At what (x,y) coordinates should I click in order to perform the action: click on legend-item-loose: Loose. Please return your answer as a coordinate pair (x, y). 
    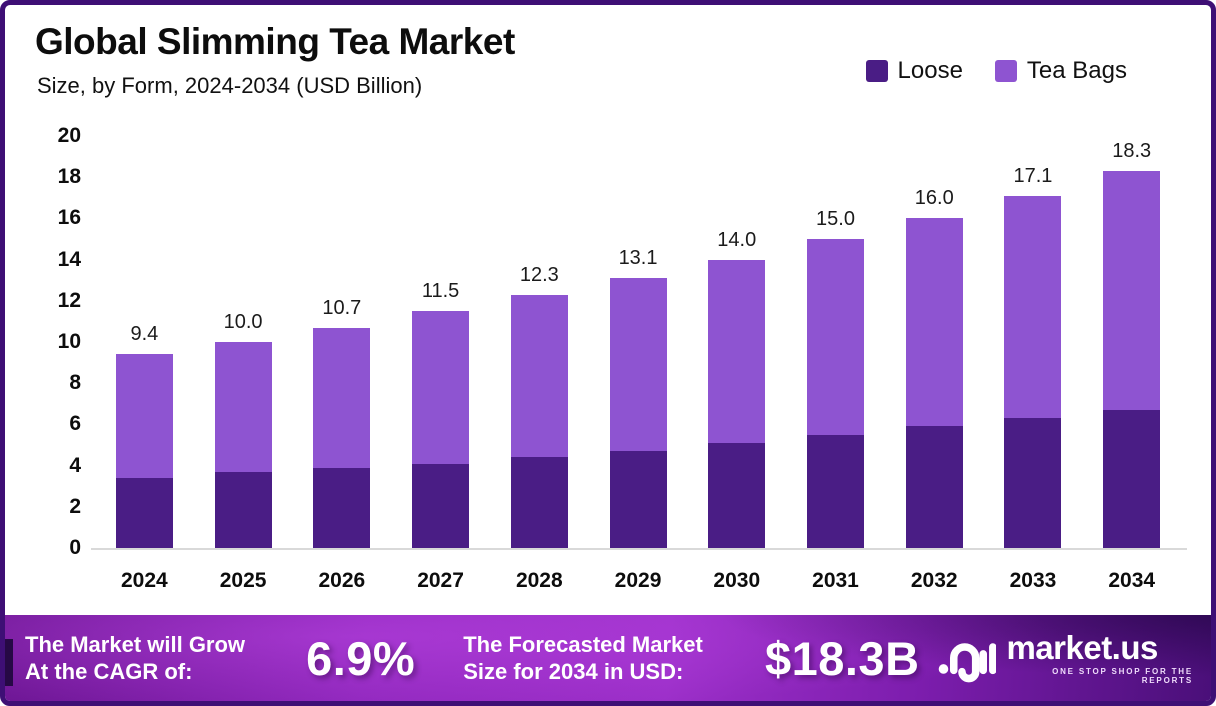
    Looking at the image, I should click on (914, 71).